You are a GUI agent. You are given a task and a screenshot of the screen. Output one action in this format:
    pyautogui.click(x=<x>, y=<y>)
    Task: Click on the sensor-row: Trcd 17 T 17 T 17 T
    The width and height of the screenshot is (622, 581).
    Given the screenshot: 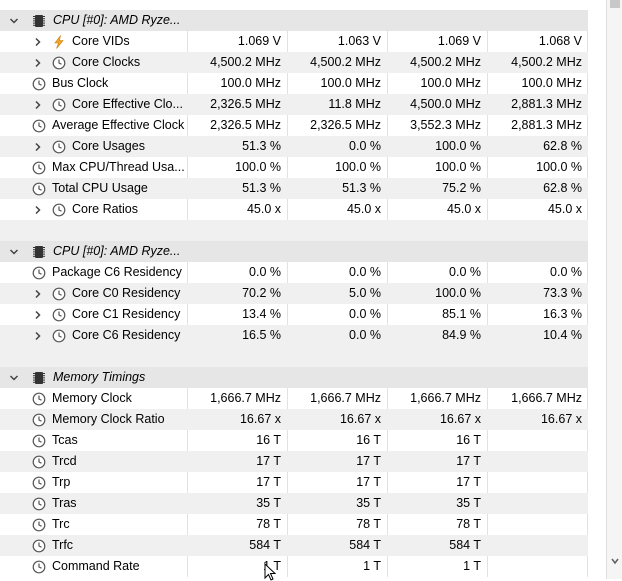 What is the action you would take?
    pyautogui.click(x=294, y=461)
    